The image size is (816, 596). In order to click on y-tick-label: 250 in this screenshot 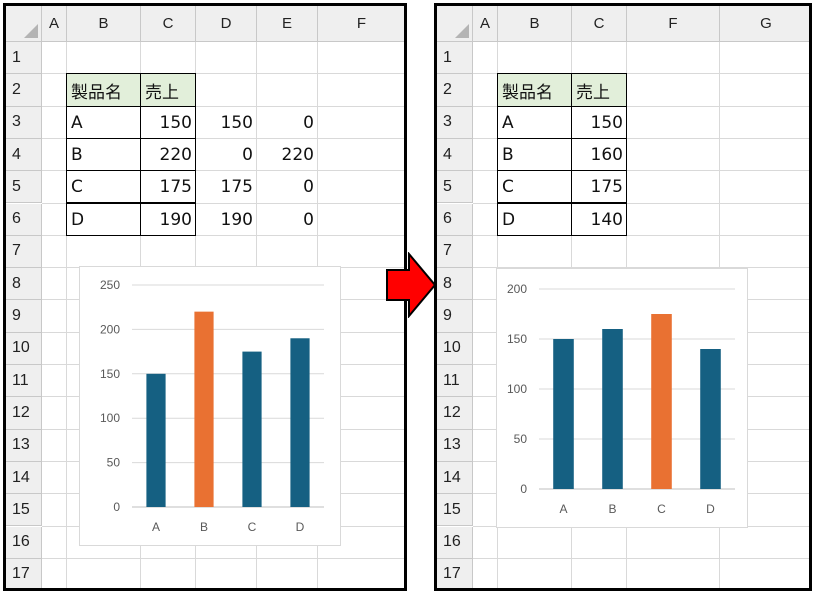, I will do `click(110, 285)`.